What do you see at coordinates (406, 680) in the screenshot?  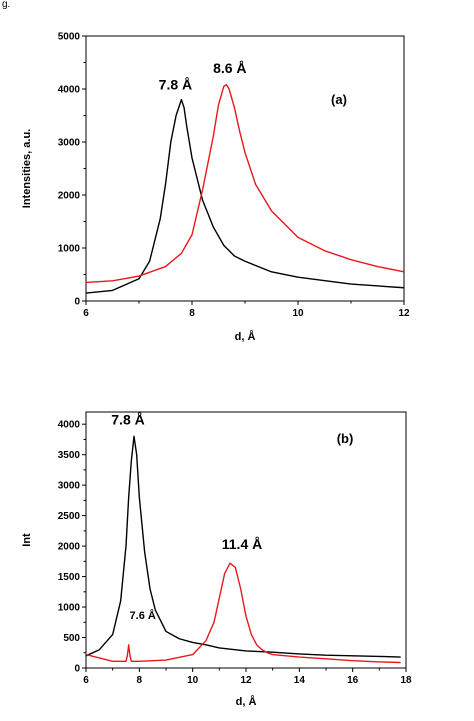 I see `x-tick-label: 18` at bounding box center [406, 680].